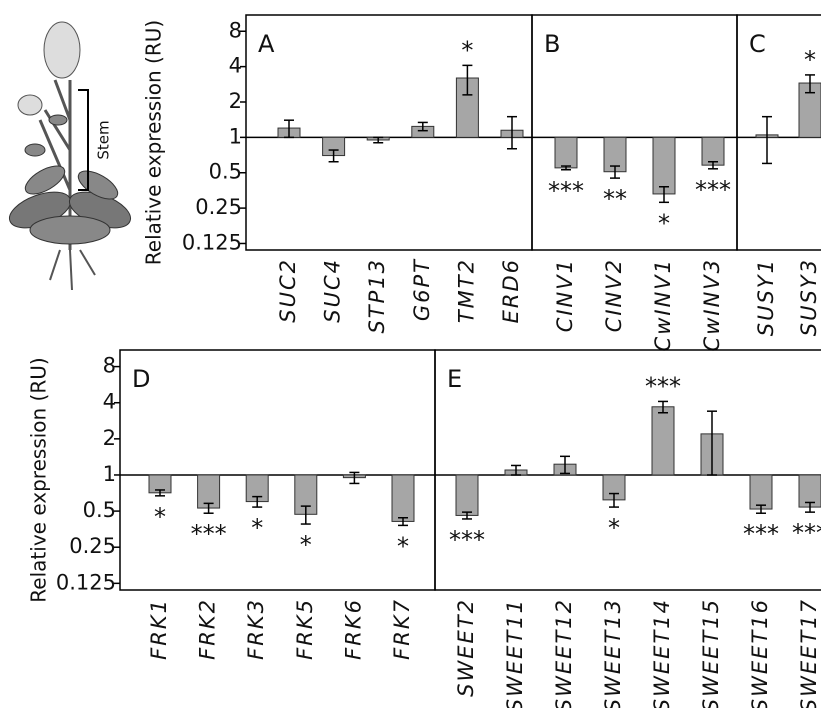  I want to click on x-tick-label: CwINV3, so click(712, 304).